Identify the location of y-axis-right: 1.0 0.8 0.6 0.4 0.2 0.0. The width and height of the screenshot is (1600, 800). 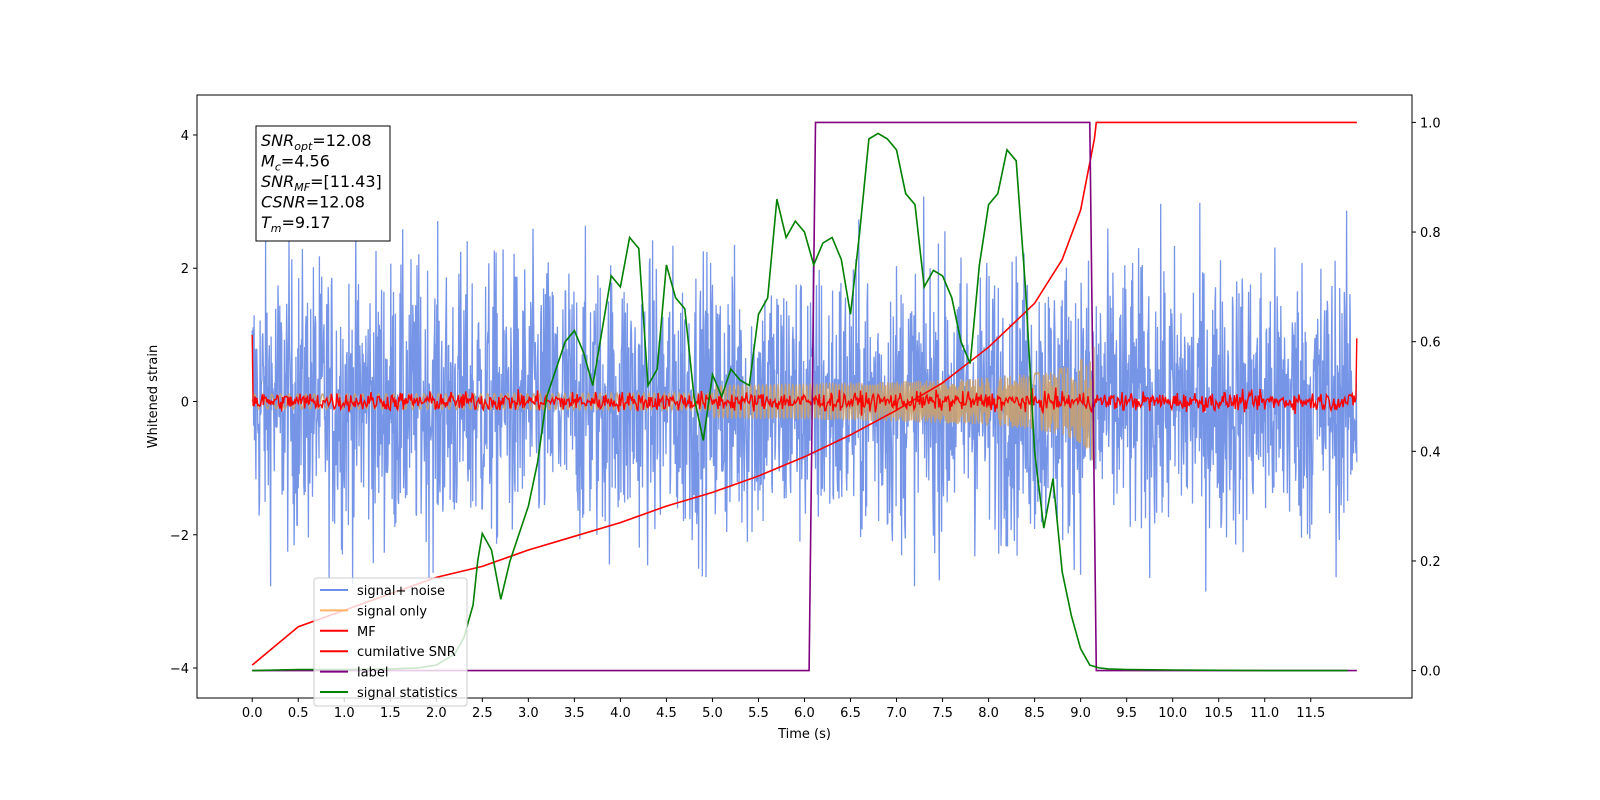
(1426, 398).